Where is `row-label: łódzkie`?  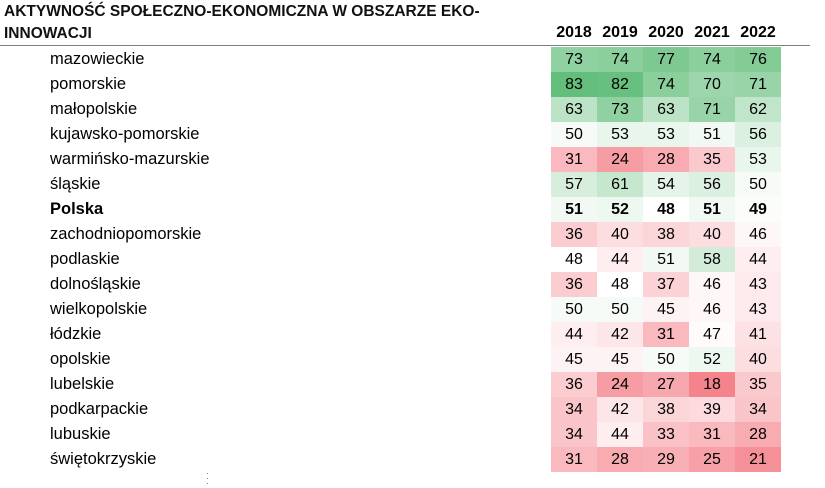
row-label: łódzkie is located at coordinates (76, 334).